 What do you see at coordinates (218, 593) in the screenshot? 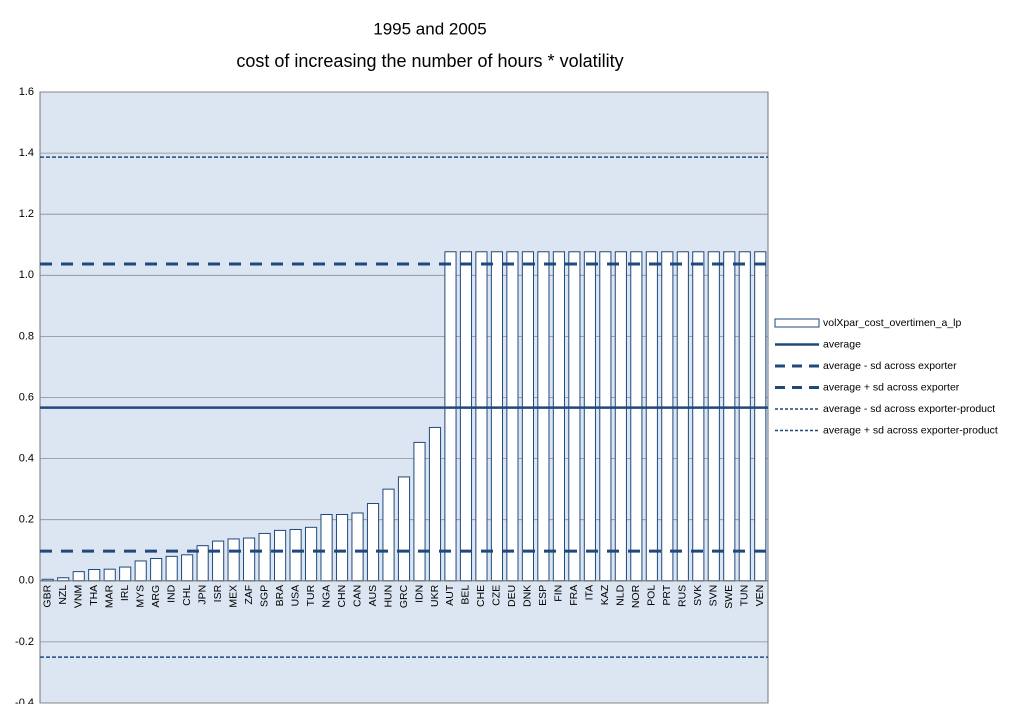
I see `x-tick-label: ISR` at bounding box center [218, 593].